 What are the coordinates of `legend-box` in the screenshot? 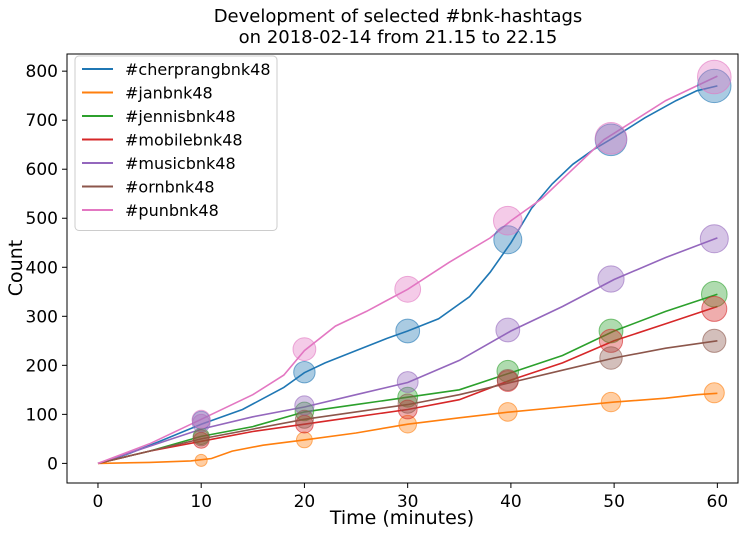 It's located at (176, 143).